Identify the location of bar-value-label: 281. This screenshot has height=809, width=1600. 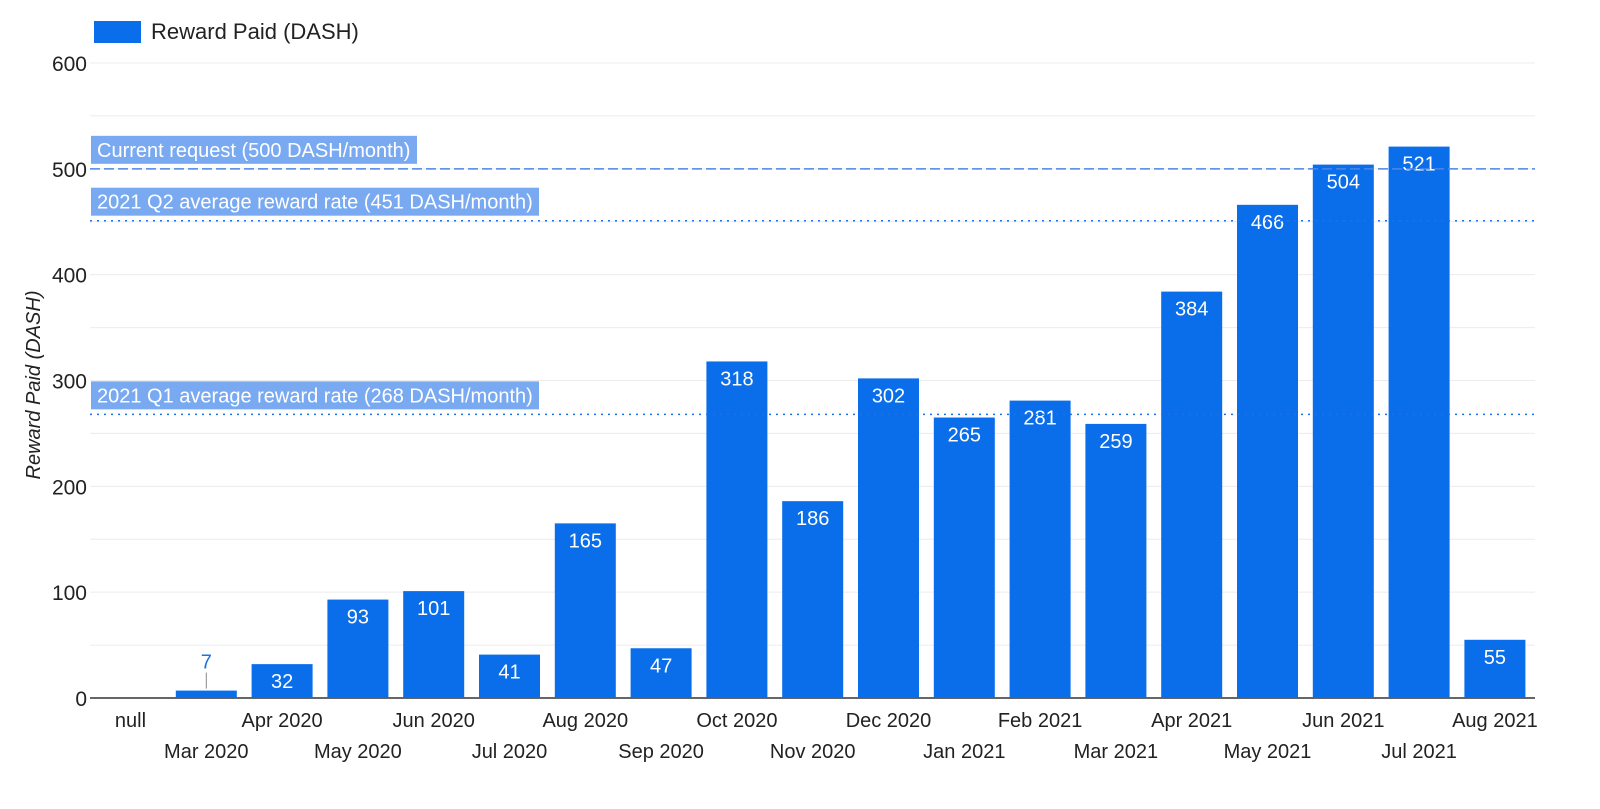
(1039, 419).